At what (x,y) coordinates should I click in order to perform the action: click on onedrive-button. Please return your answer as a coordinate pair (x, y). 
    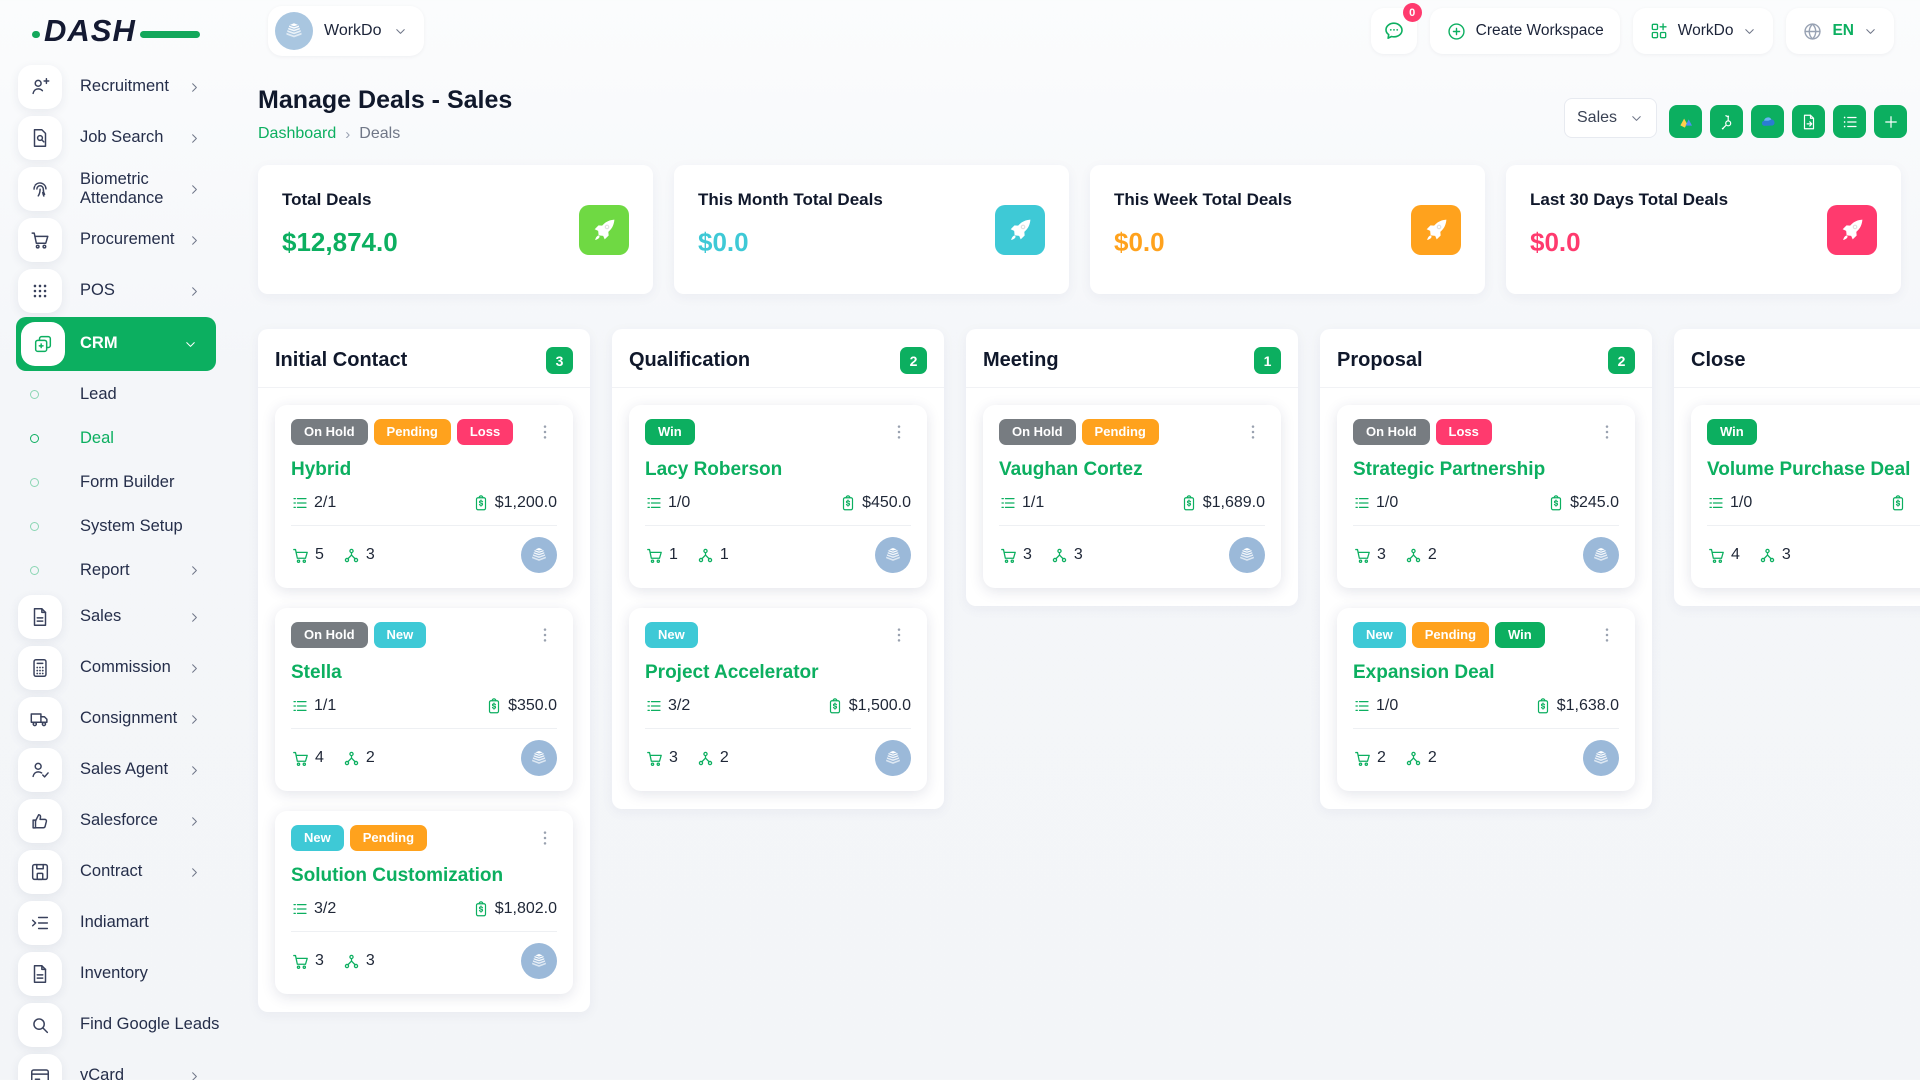
    Looking at the image, I should click on (1767, 121).